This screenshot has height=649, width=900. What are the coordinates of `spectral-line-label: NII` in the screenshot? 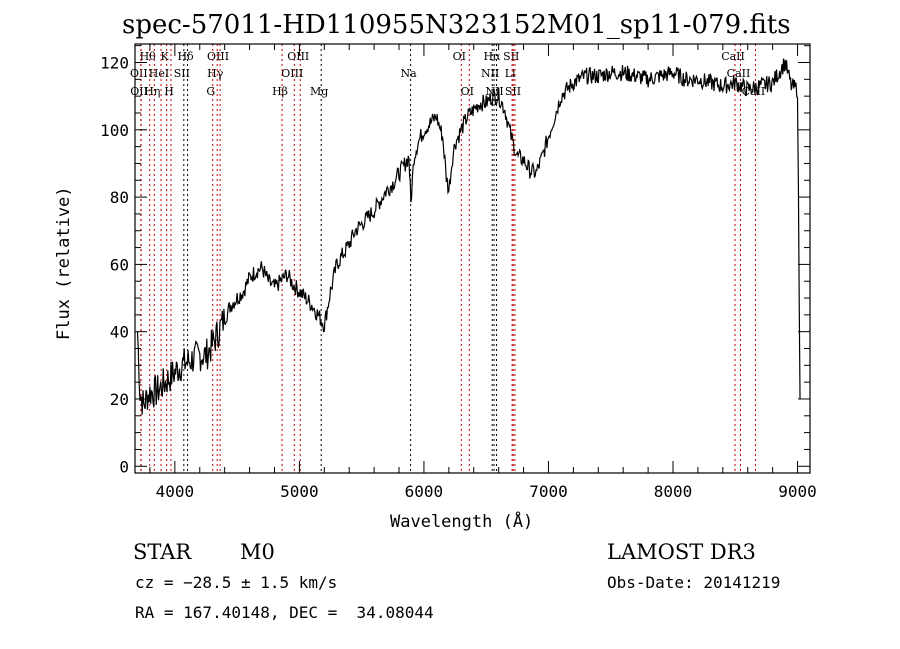 It's located at (490, 73).